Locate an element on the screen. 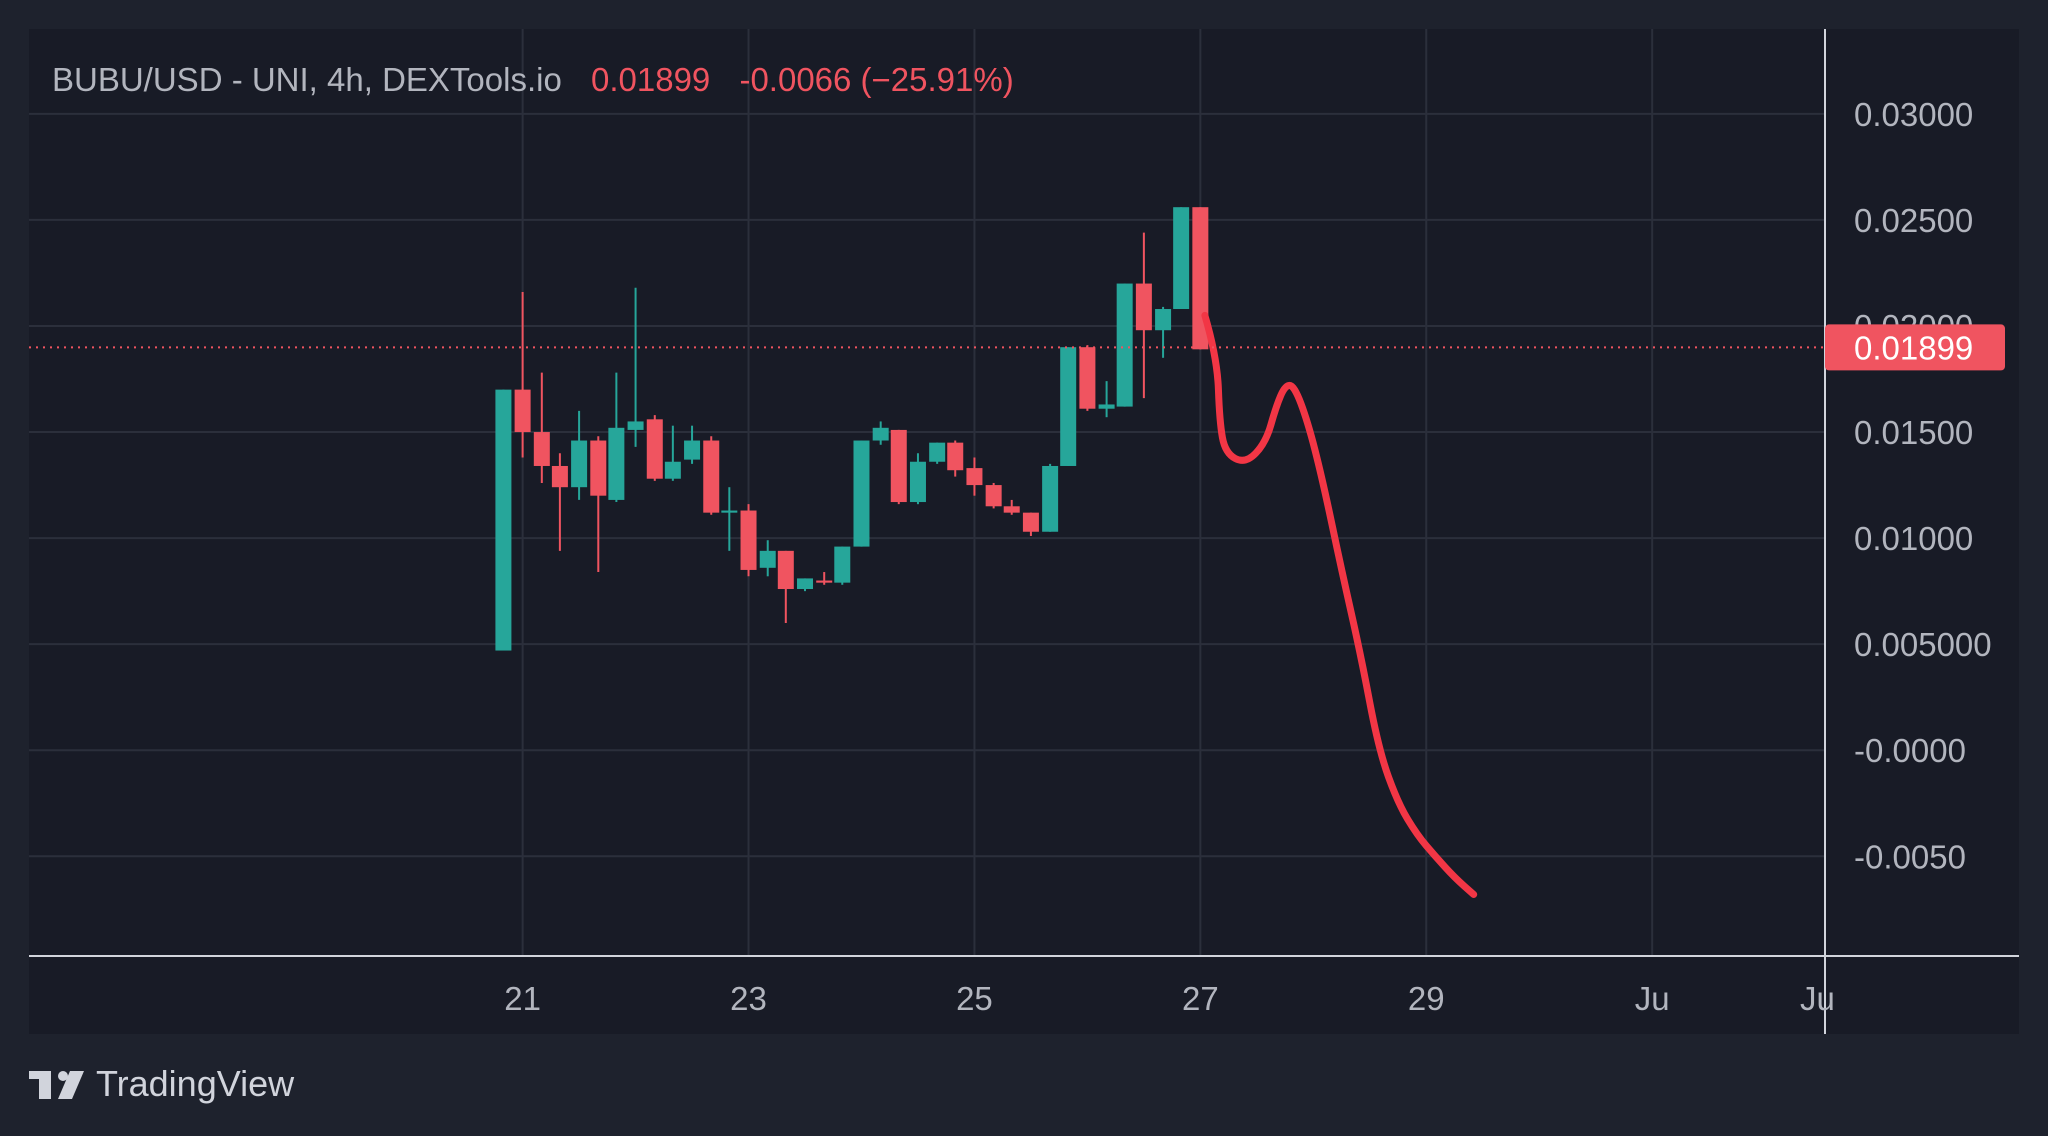 This screenshot has width=2048, height=1136. time-tick-label-partial: Ju is located at coordinates (1817, 998).